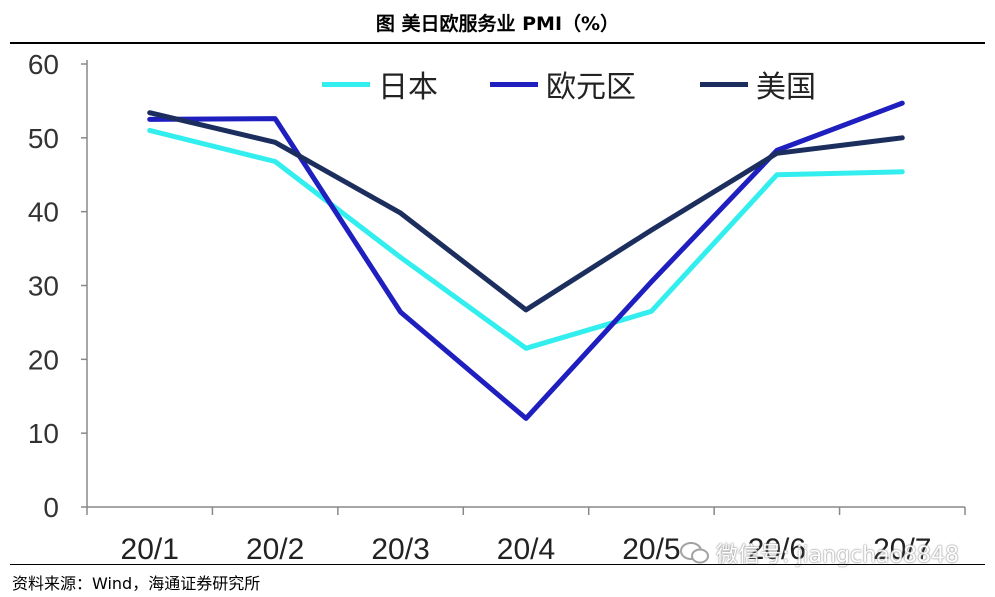 This screenshot has height=597, width=995. Describe the element at coordinates (837, 555) in the screenshot. I see `watermark-text: 微信号: jiangchao8848` at that location.